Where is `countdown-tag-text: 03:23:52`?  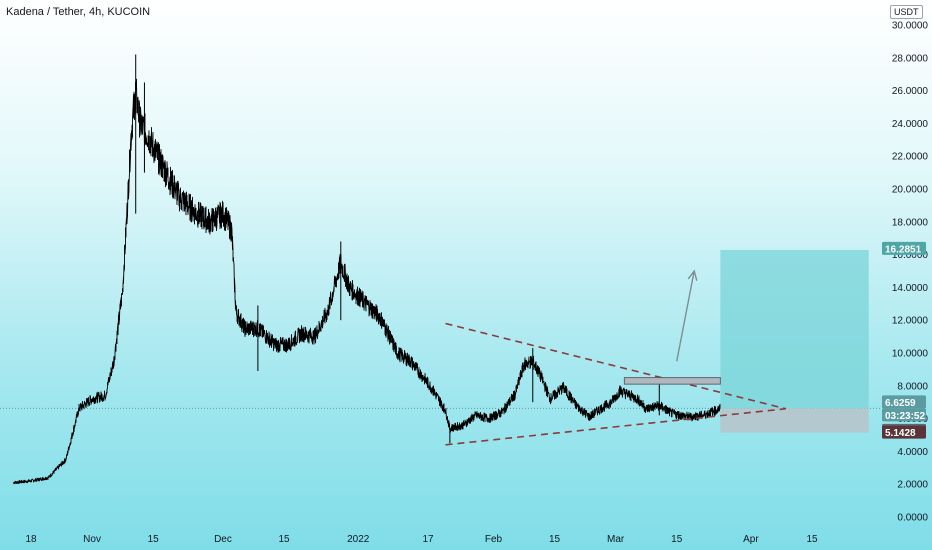
countdown-tag-text: 03:23:52 is located at coordinates (905, 416).